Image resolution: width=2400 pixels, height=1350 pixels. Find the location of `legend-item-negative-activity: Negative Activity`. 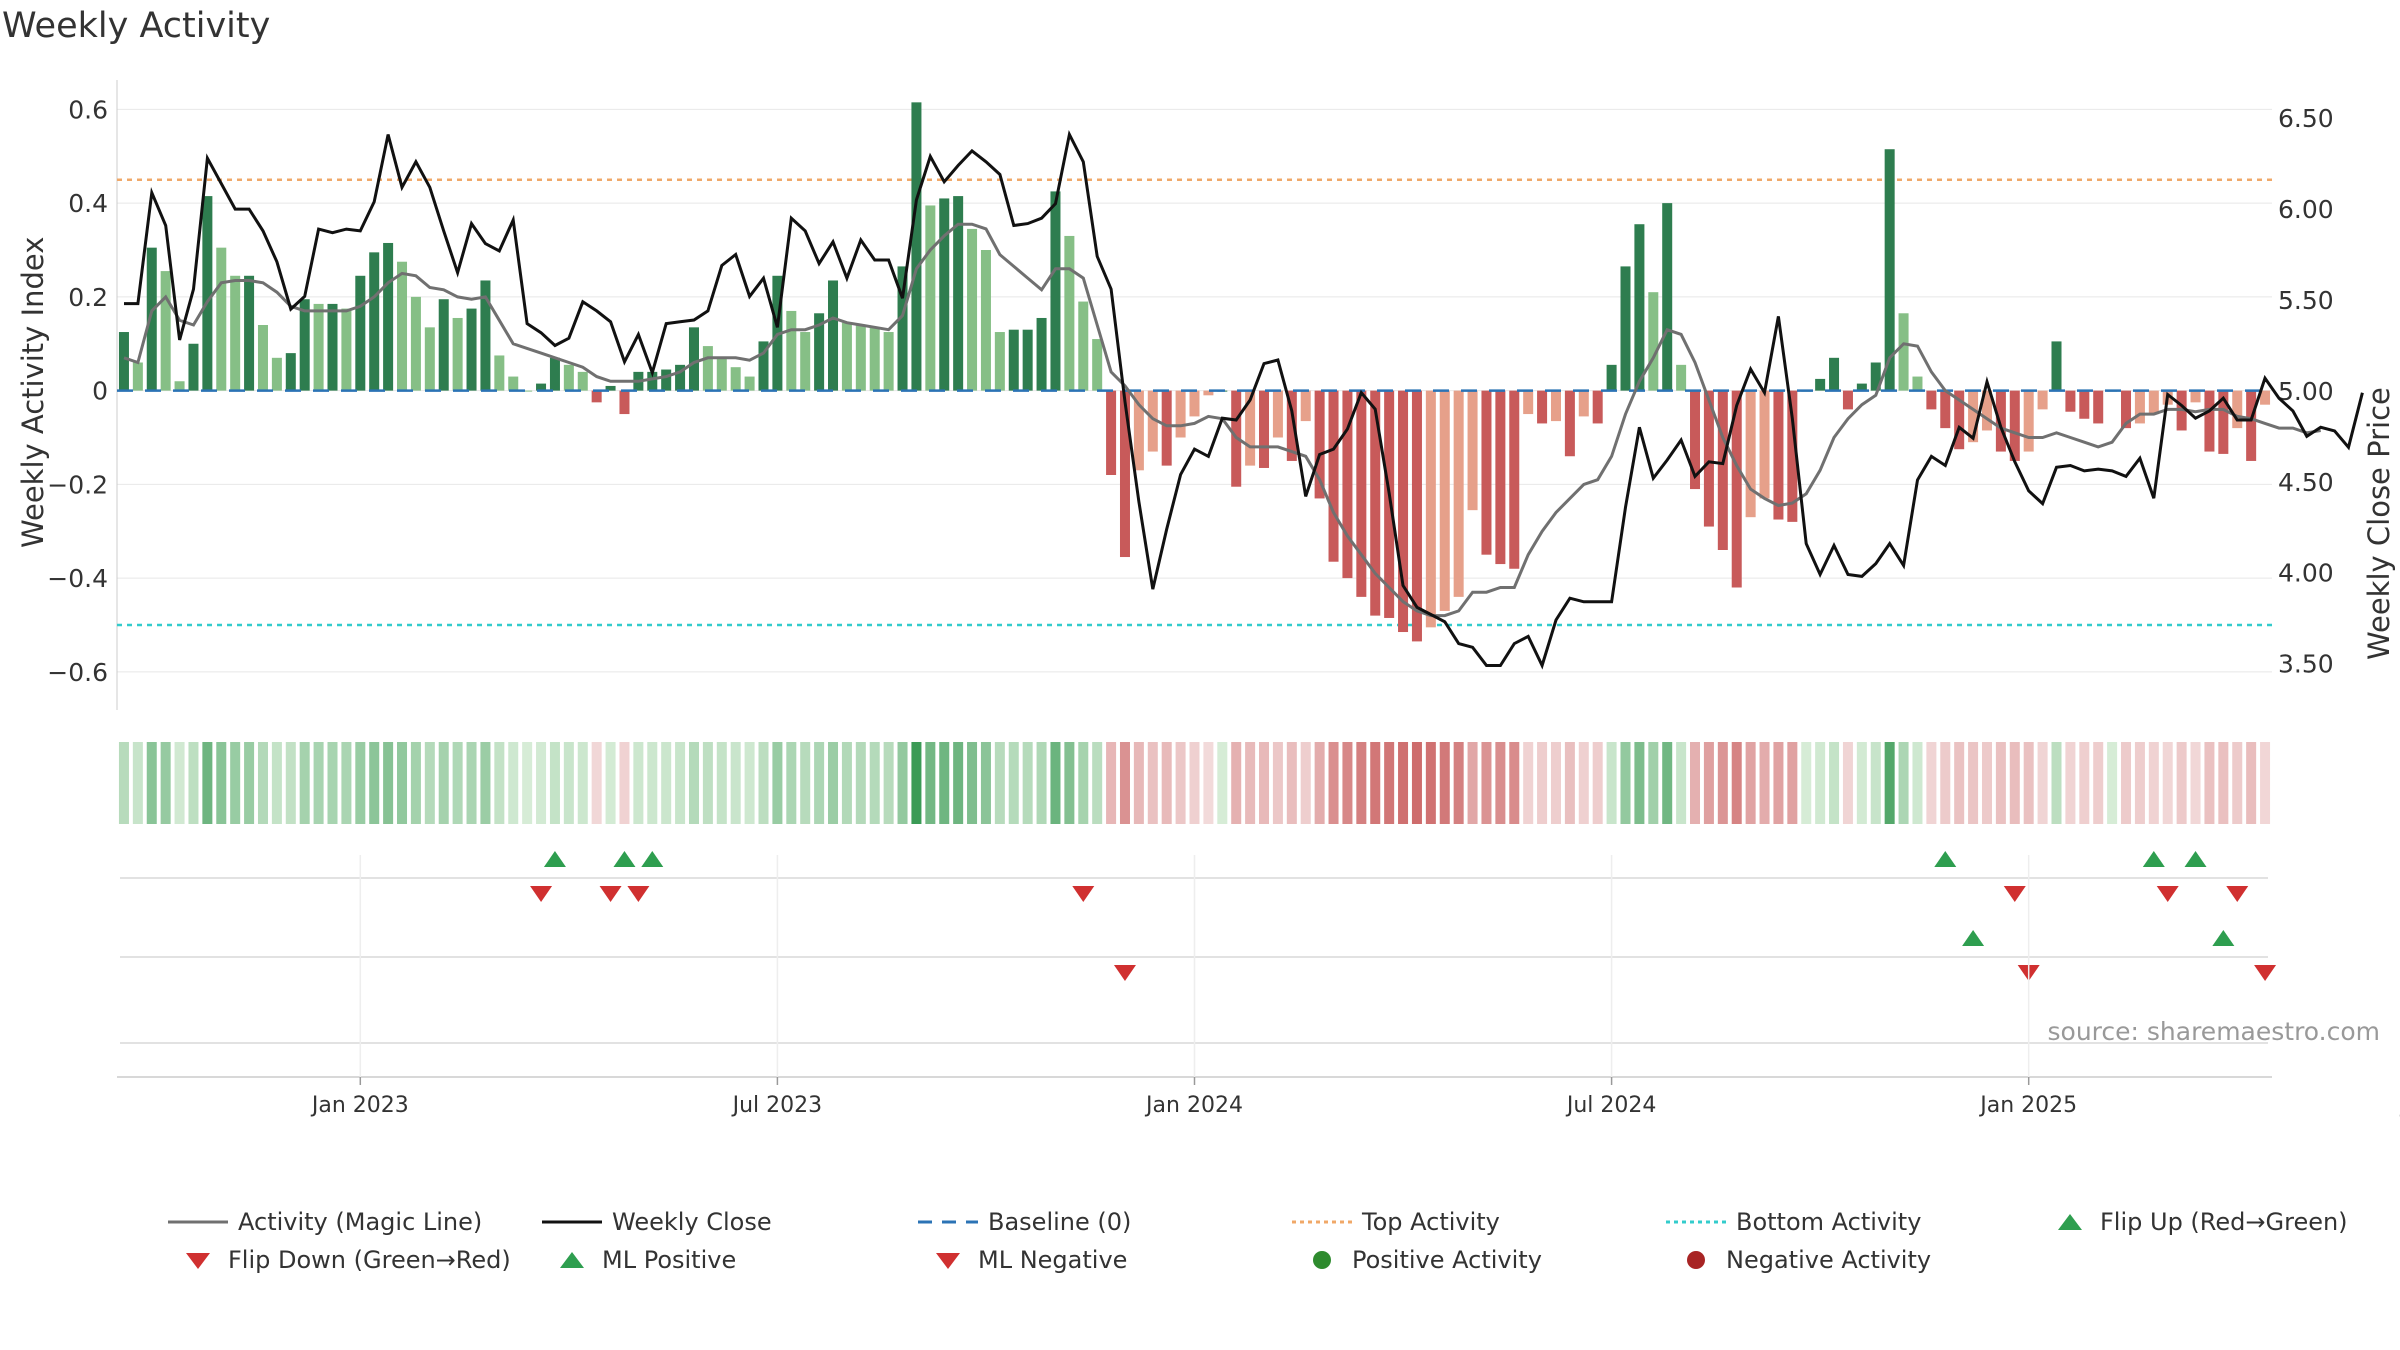

legend-item-negative-activity: Negative Activity is located at coordinates (1803, 1260).